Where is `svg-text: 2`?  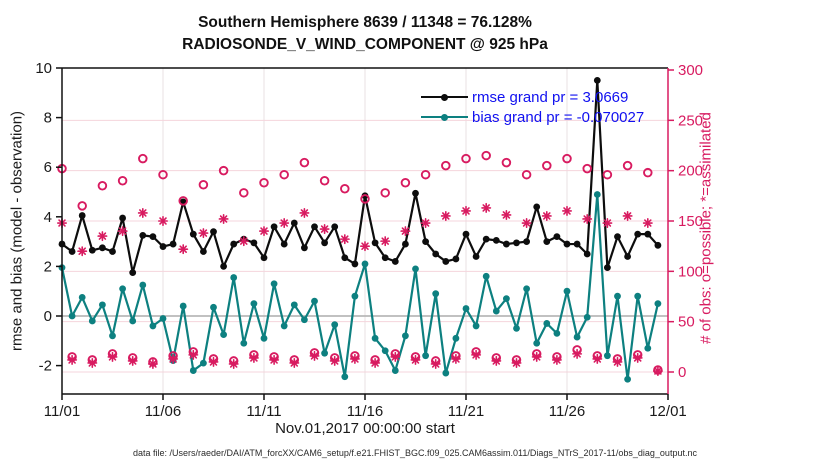 svg-text: 2 is located at coordinates (48, 266).